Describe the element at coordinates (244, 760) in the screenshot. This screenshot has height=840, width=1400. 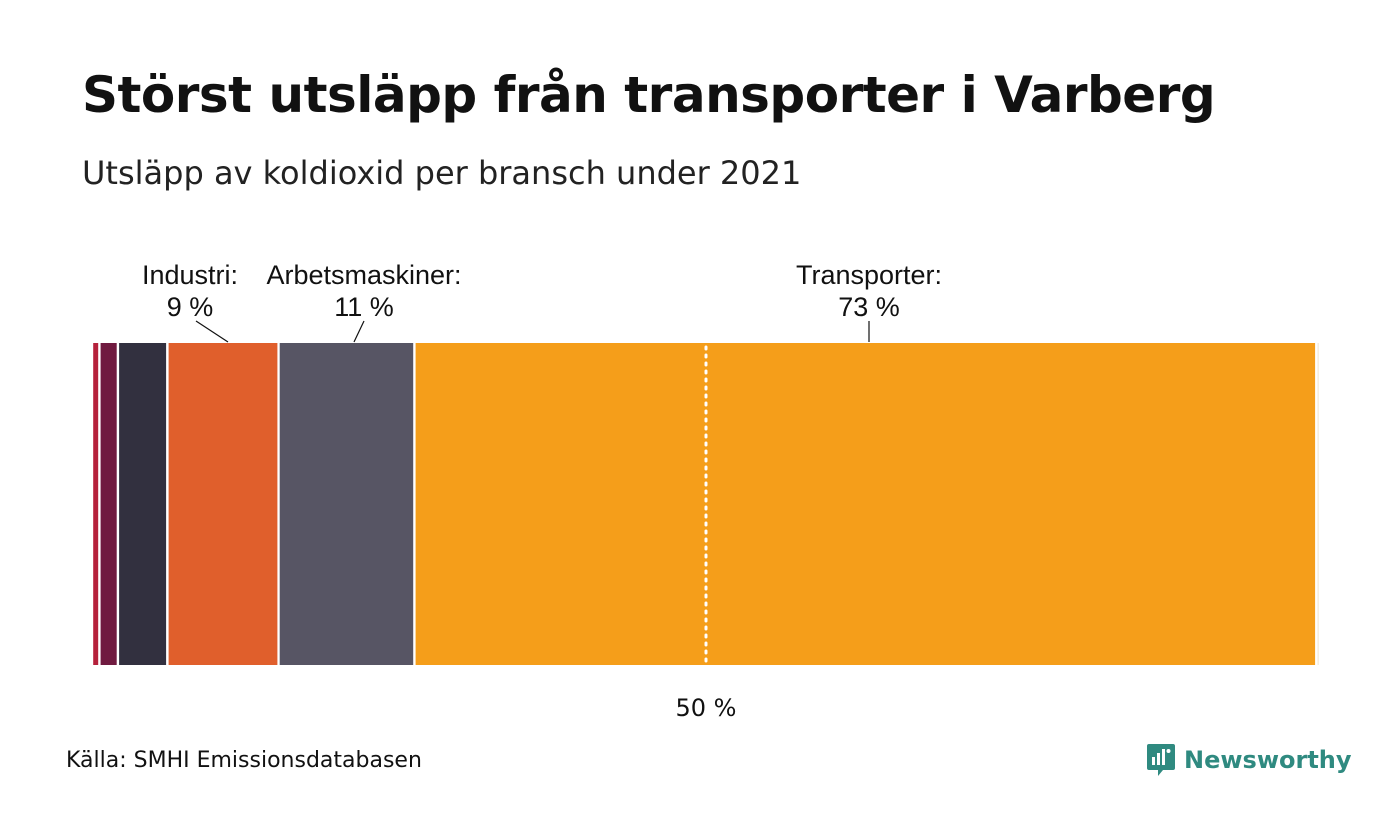
I see `source-note: Källa: SMHI Emissionsdatabasen` at that location.